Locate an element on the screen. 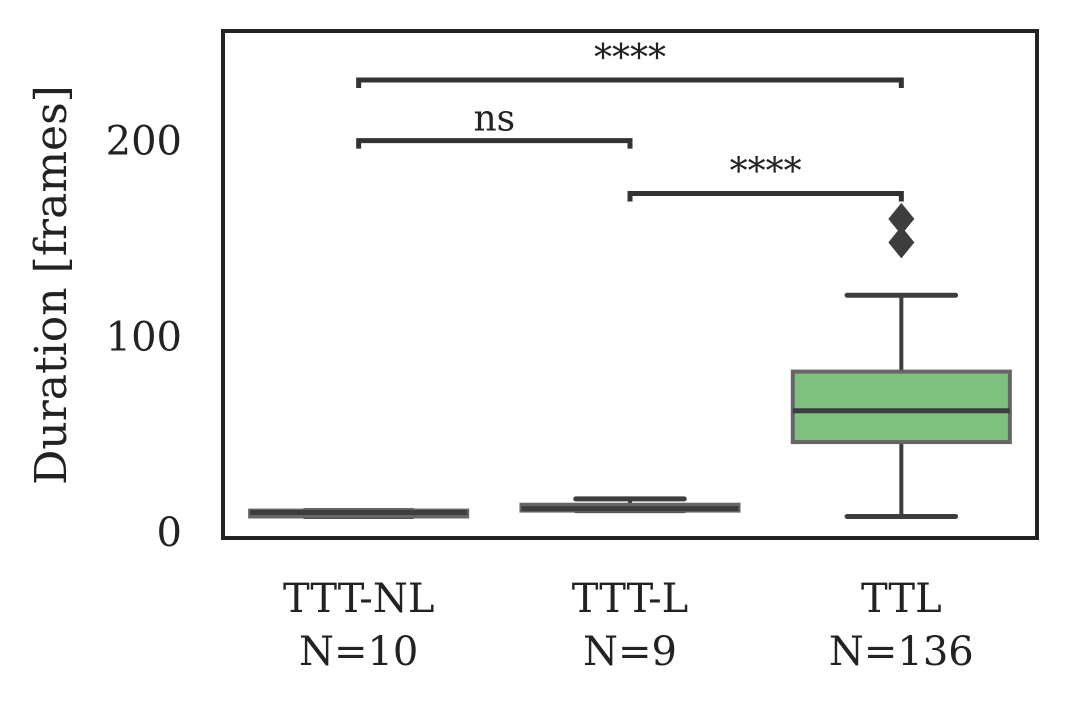 This screenshot has height=705, width=1066. significance-label: ns is located at coordinates (494, 119).